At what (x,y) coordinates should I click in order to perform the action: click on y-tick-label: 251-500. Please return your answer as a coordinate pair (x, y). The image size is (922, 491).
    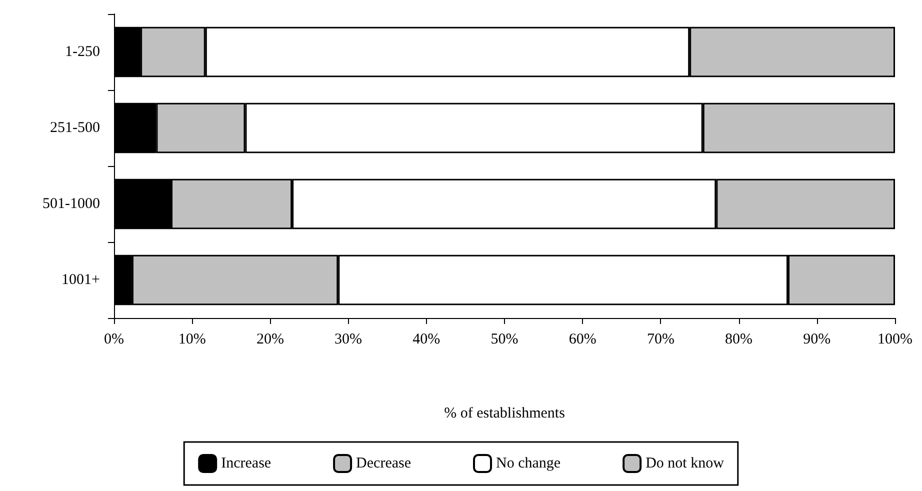
    Looking at the image, I should click on (75, 128).